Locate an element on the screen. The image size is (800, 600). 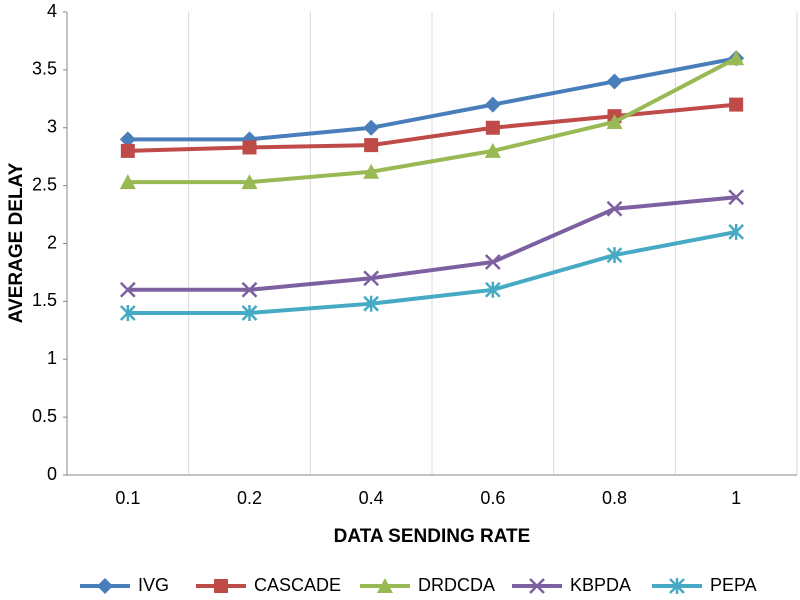
y-tick-label: 3.5 is located at coordinates (44, 69).